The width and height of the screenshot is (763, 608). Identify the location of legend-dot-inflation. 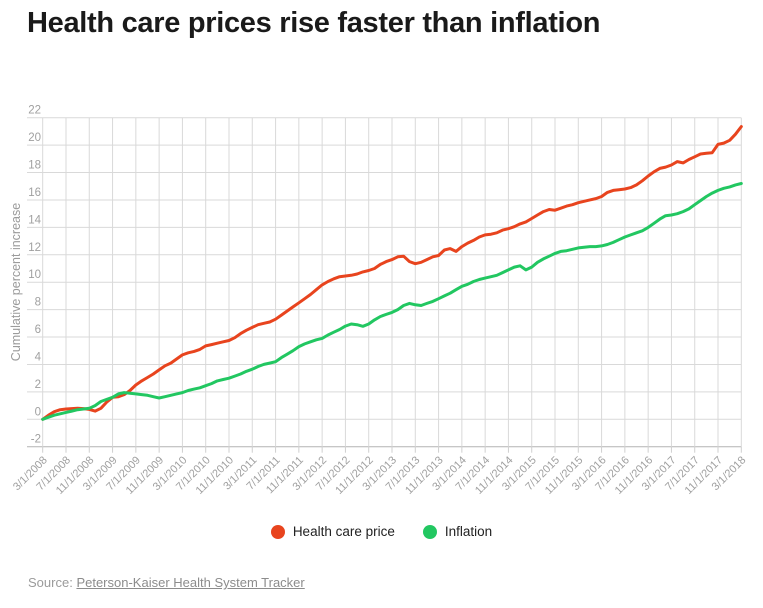
(429, 531).